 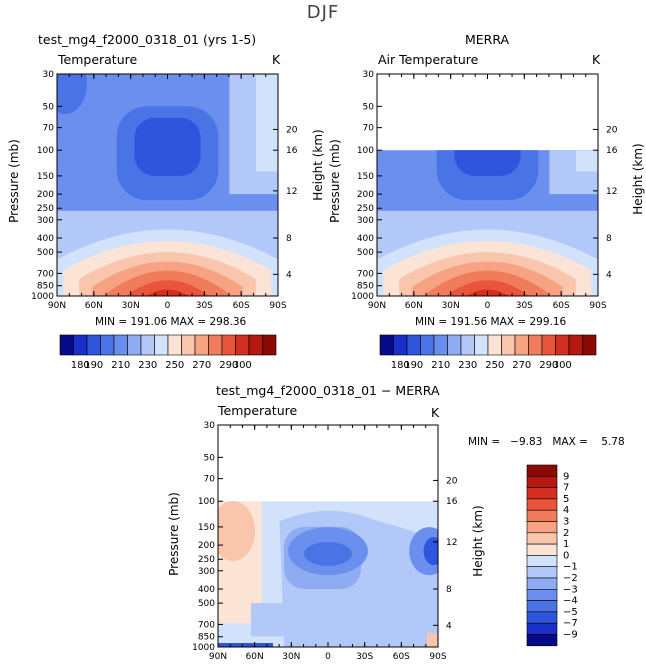 What do you see at coordinates (49, 107) in the screenshot?
I see `panel1-ytick-label: 50` at bounding box center [49, 107].